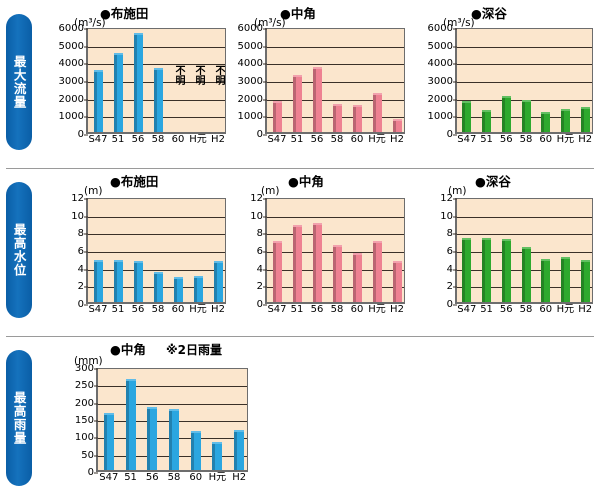 The image size is (600, 491). What do you see at coordinates (300, 168) in the screenshot?
I see `section-divider` at bounding box center [300, 168].